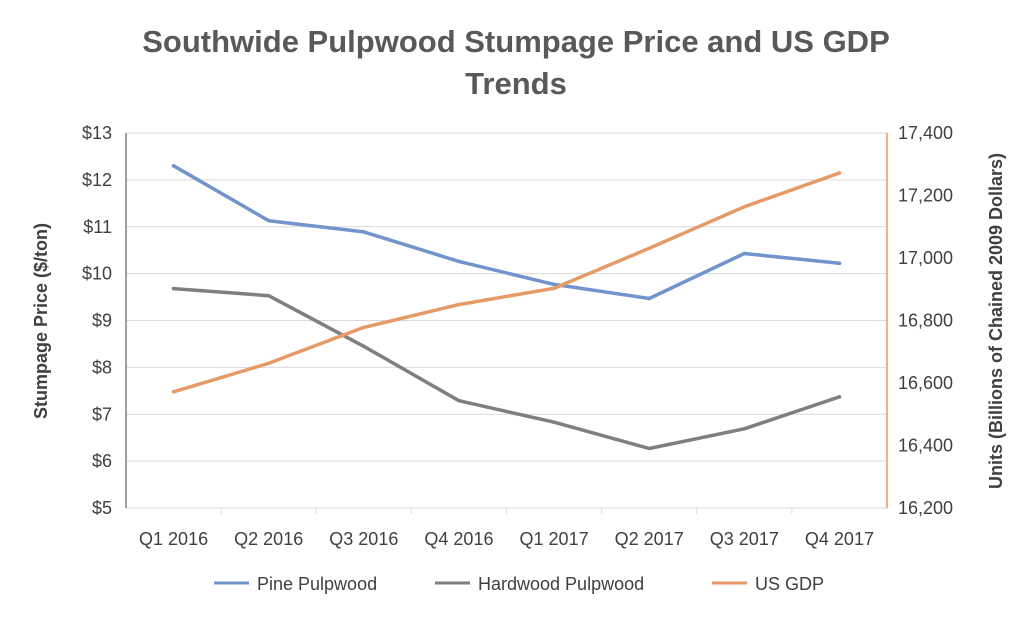 The image size is (1033, 618). I want to click on left-tick-label: $6, so click(102, 461).